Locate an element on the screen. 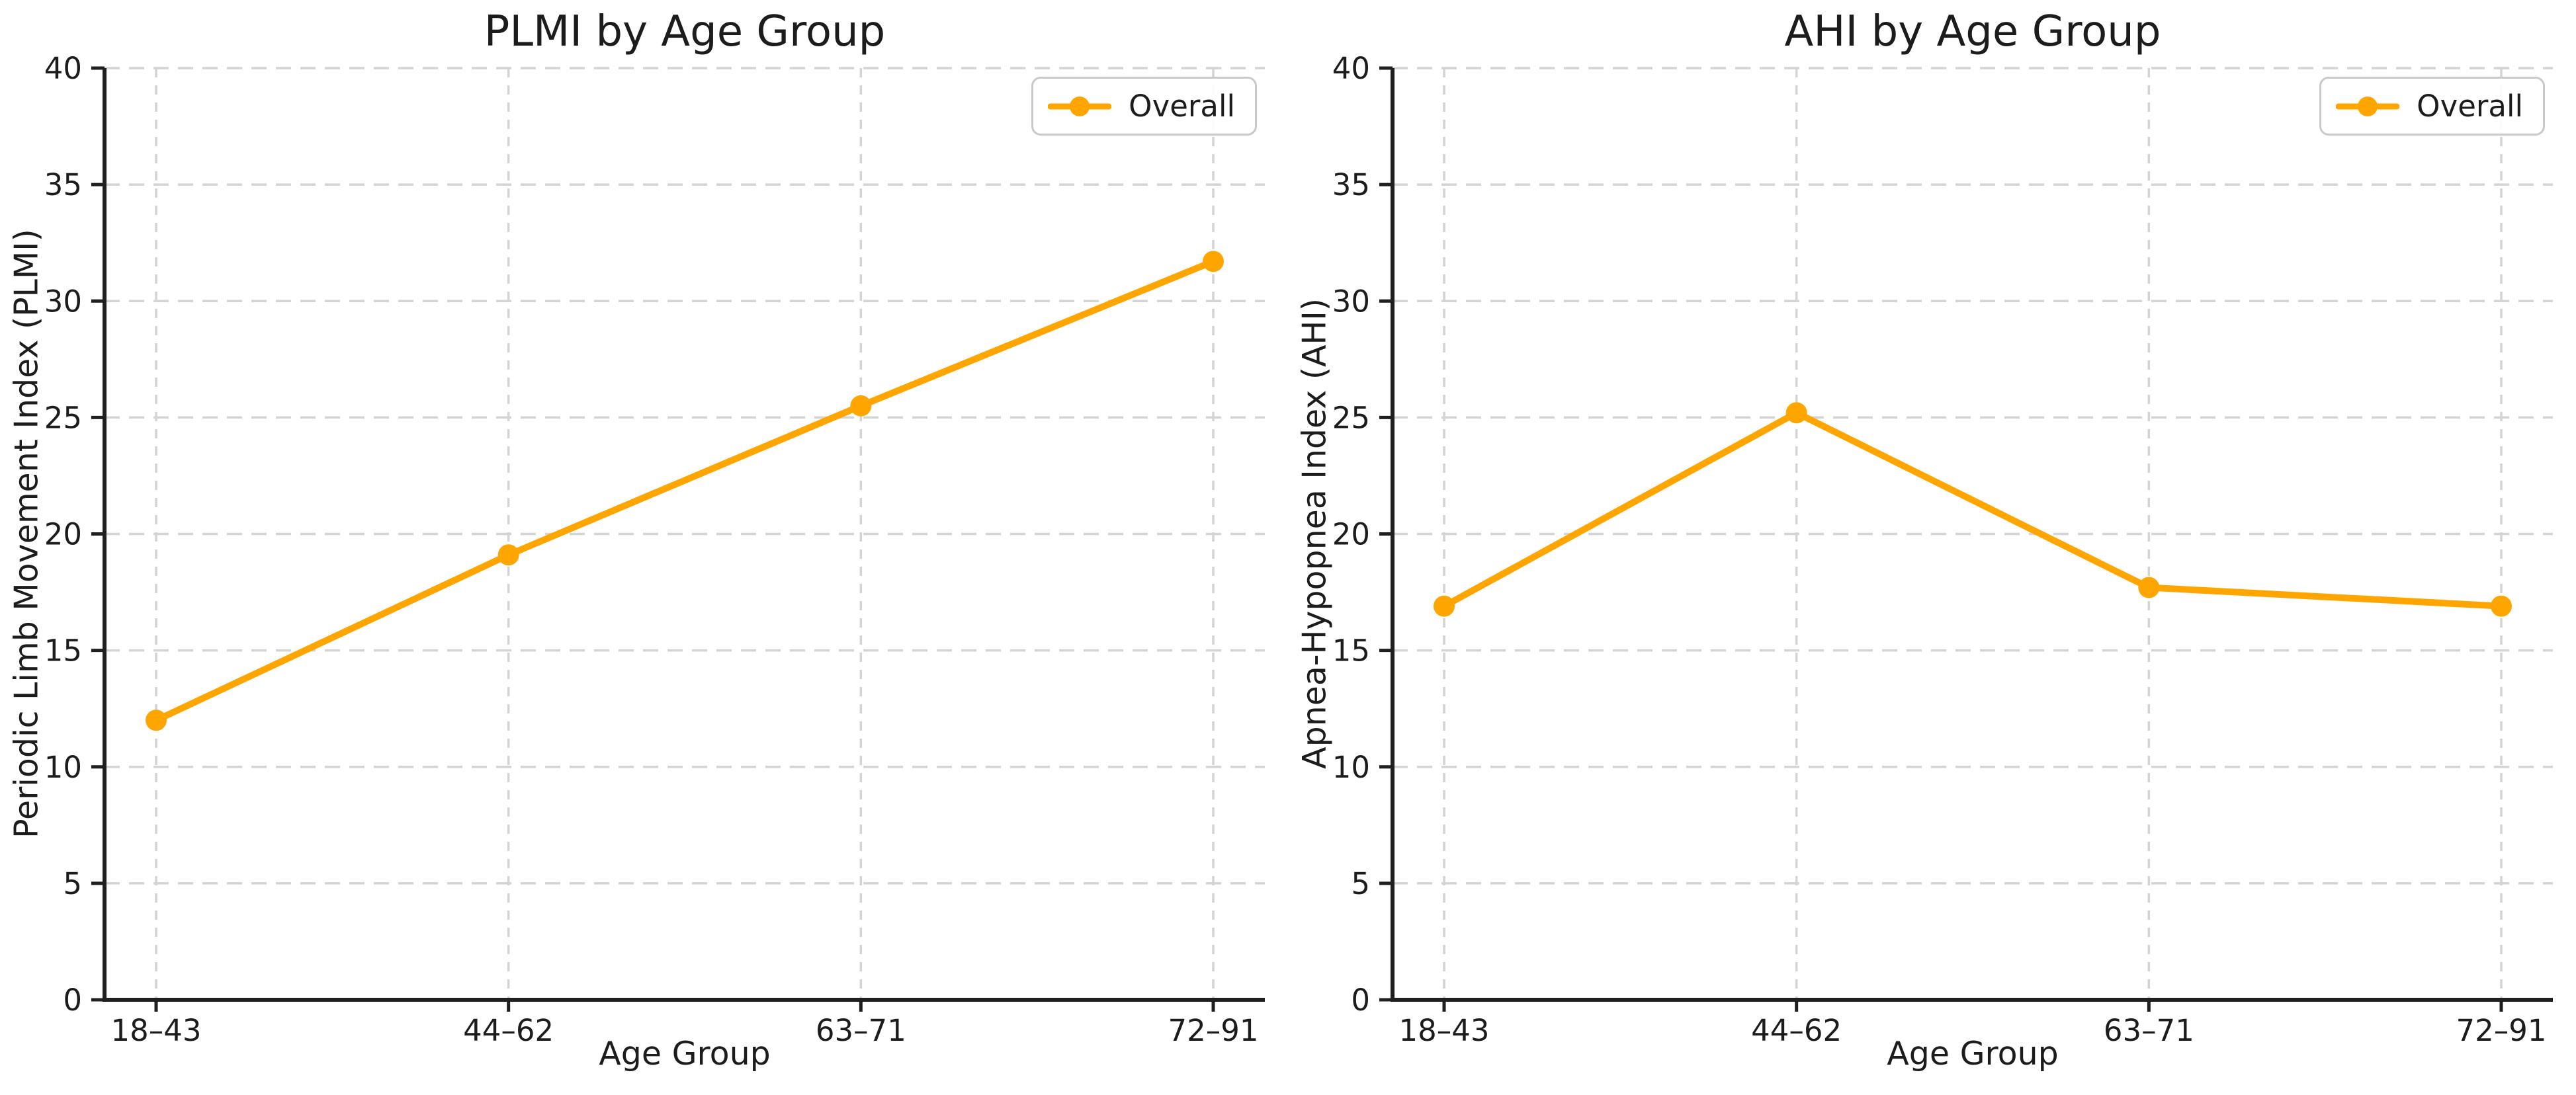  data-line is located at coordinates (1973, 510).